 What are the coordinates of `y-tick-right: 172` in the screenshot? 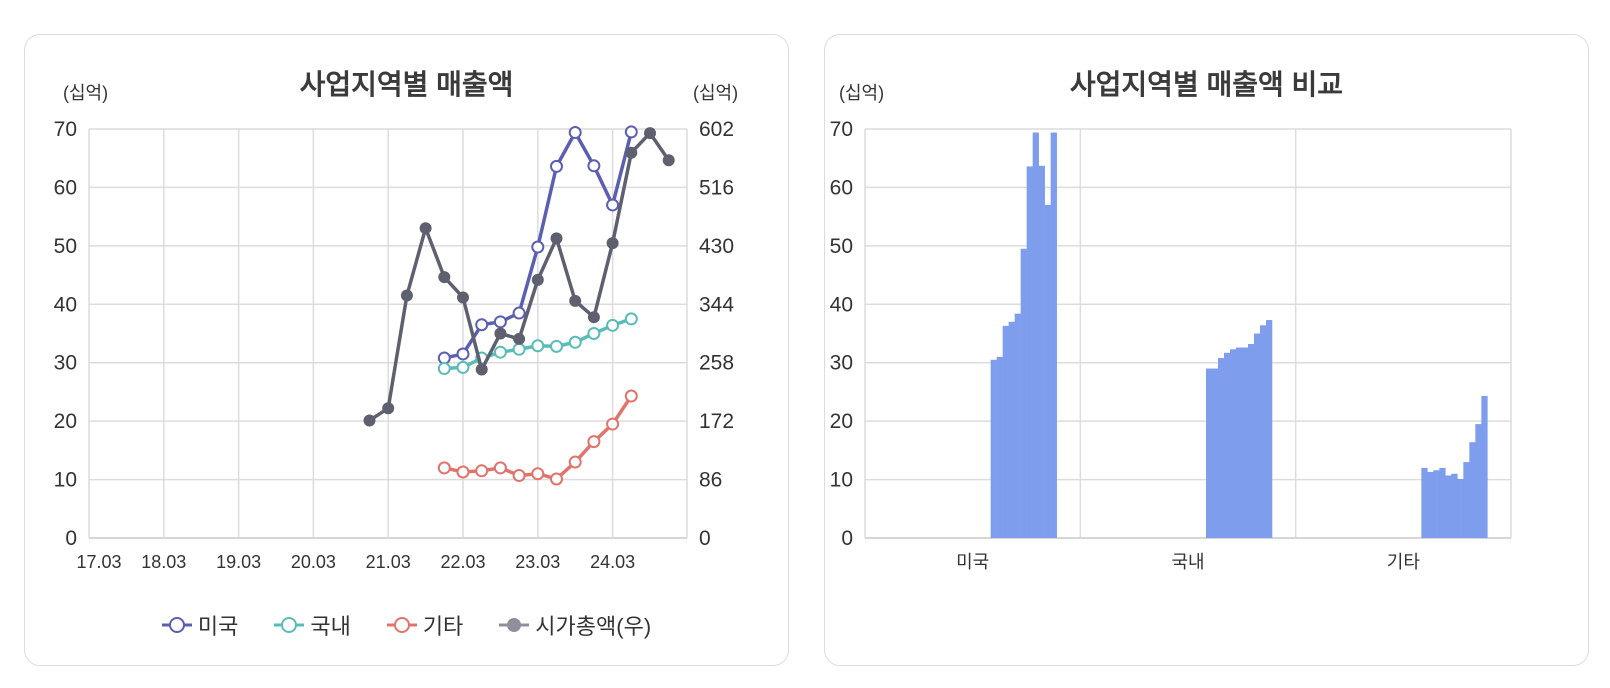 It's located at (716, 421).